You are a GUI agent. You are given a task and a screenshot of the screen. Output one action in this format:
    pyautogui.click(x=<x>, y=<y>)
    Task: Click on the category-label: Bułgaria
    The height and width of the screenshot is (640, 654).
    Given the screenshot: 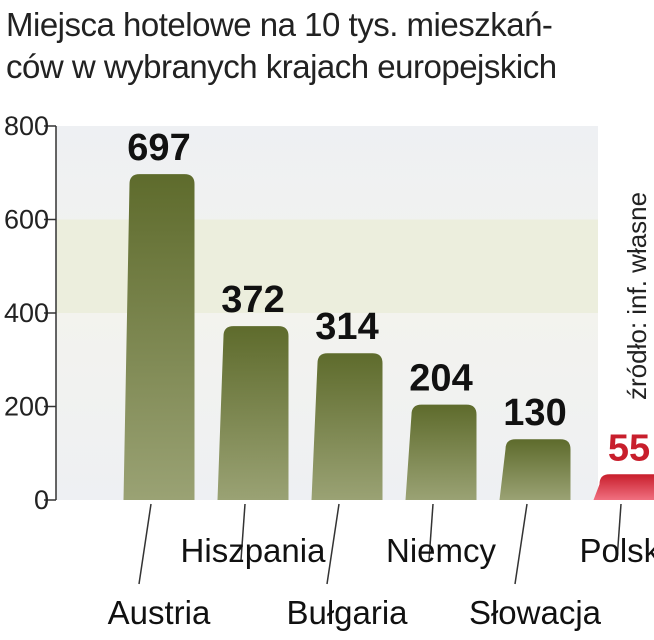 What is the action you would take?
    pyautogui.click(x=347, y=612)
    